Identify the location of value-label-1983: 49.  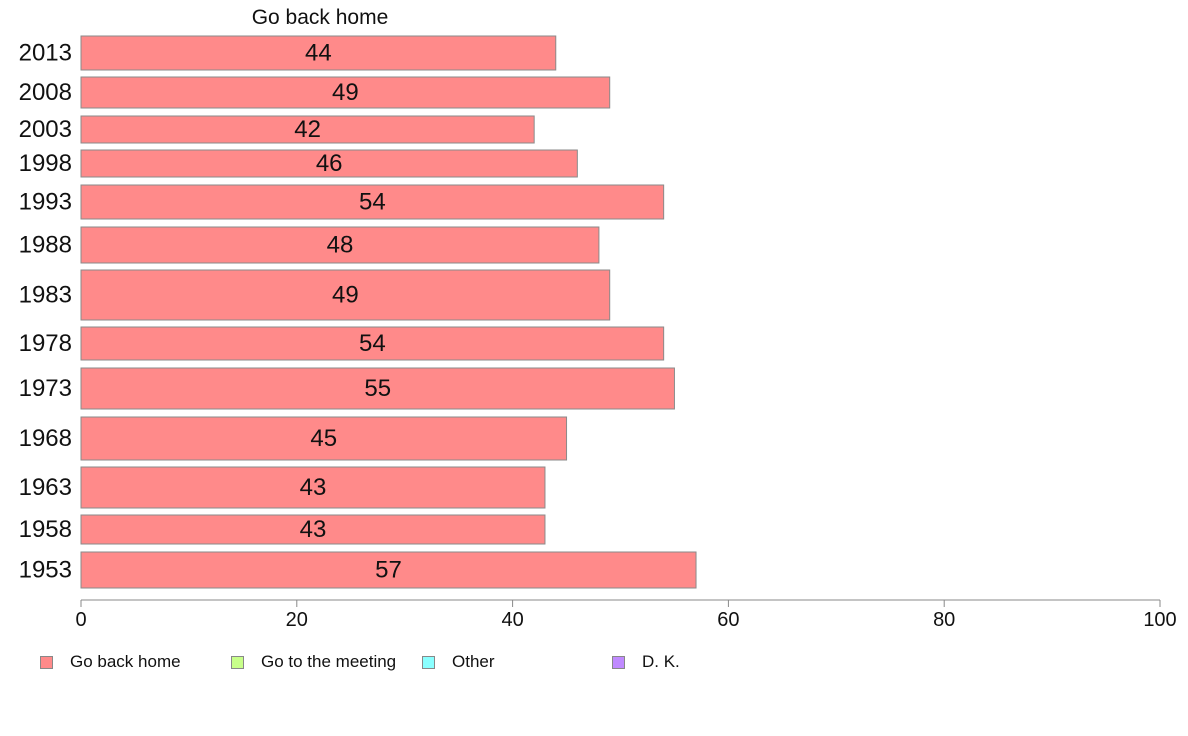
(345, 295).